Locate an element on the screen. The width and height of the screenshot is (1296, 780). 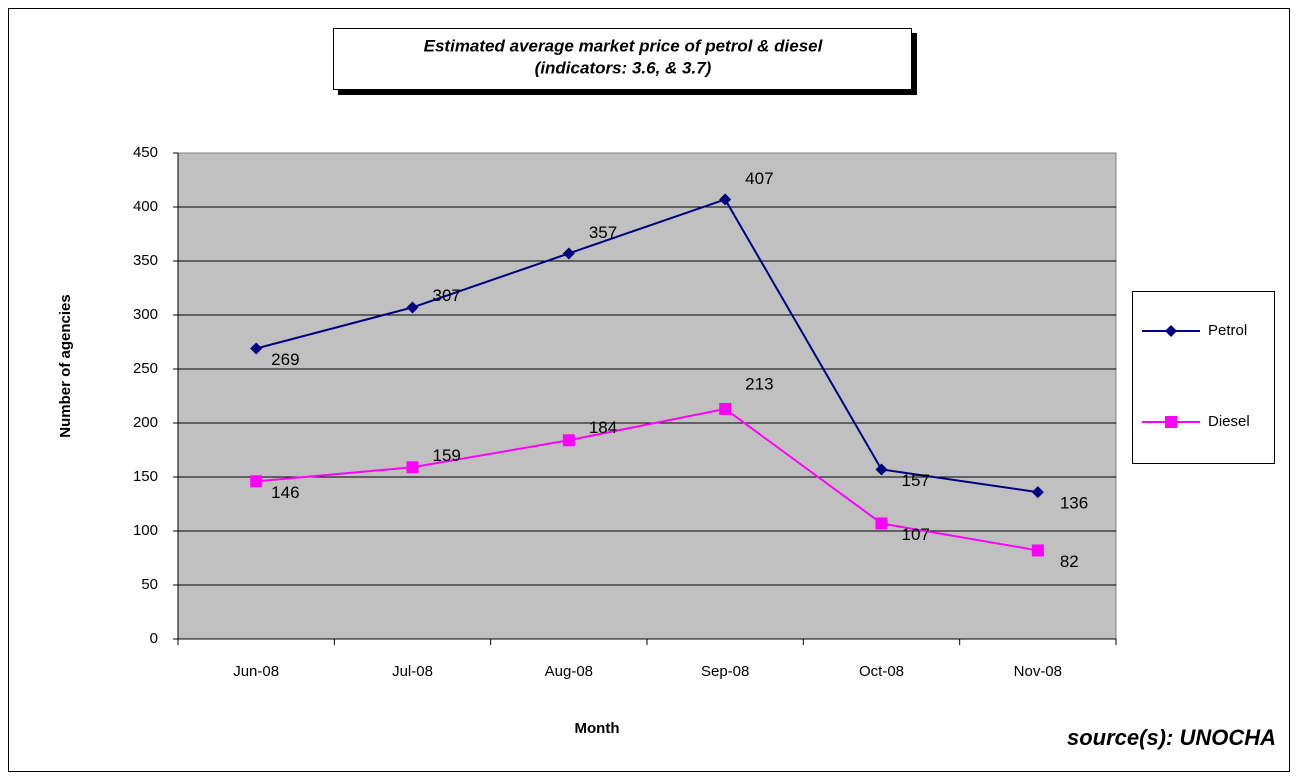
chart-subtitle: (indicators: 3.6, & 3.7) is located at coordinates (623, 67).